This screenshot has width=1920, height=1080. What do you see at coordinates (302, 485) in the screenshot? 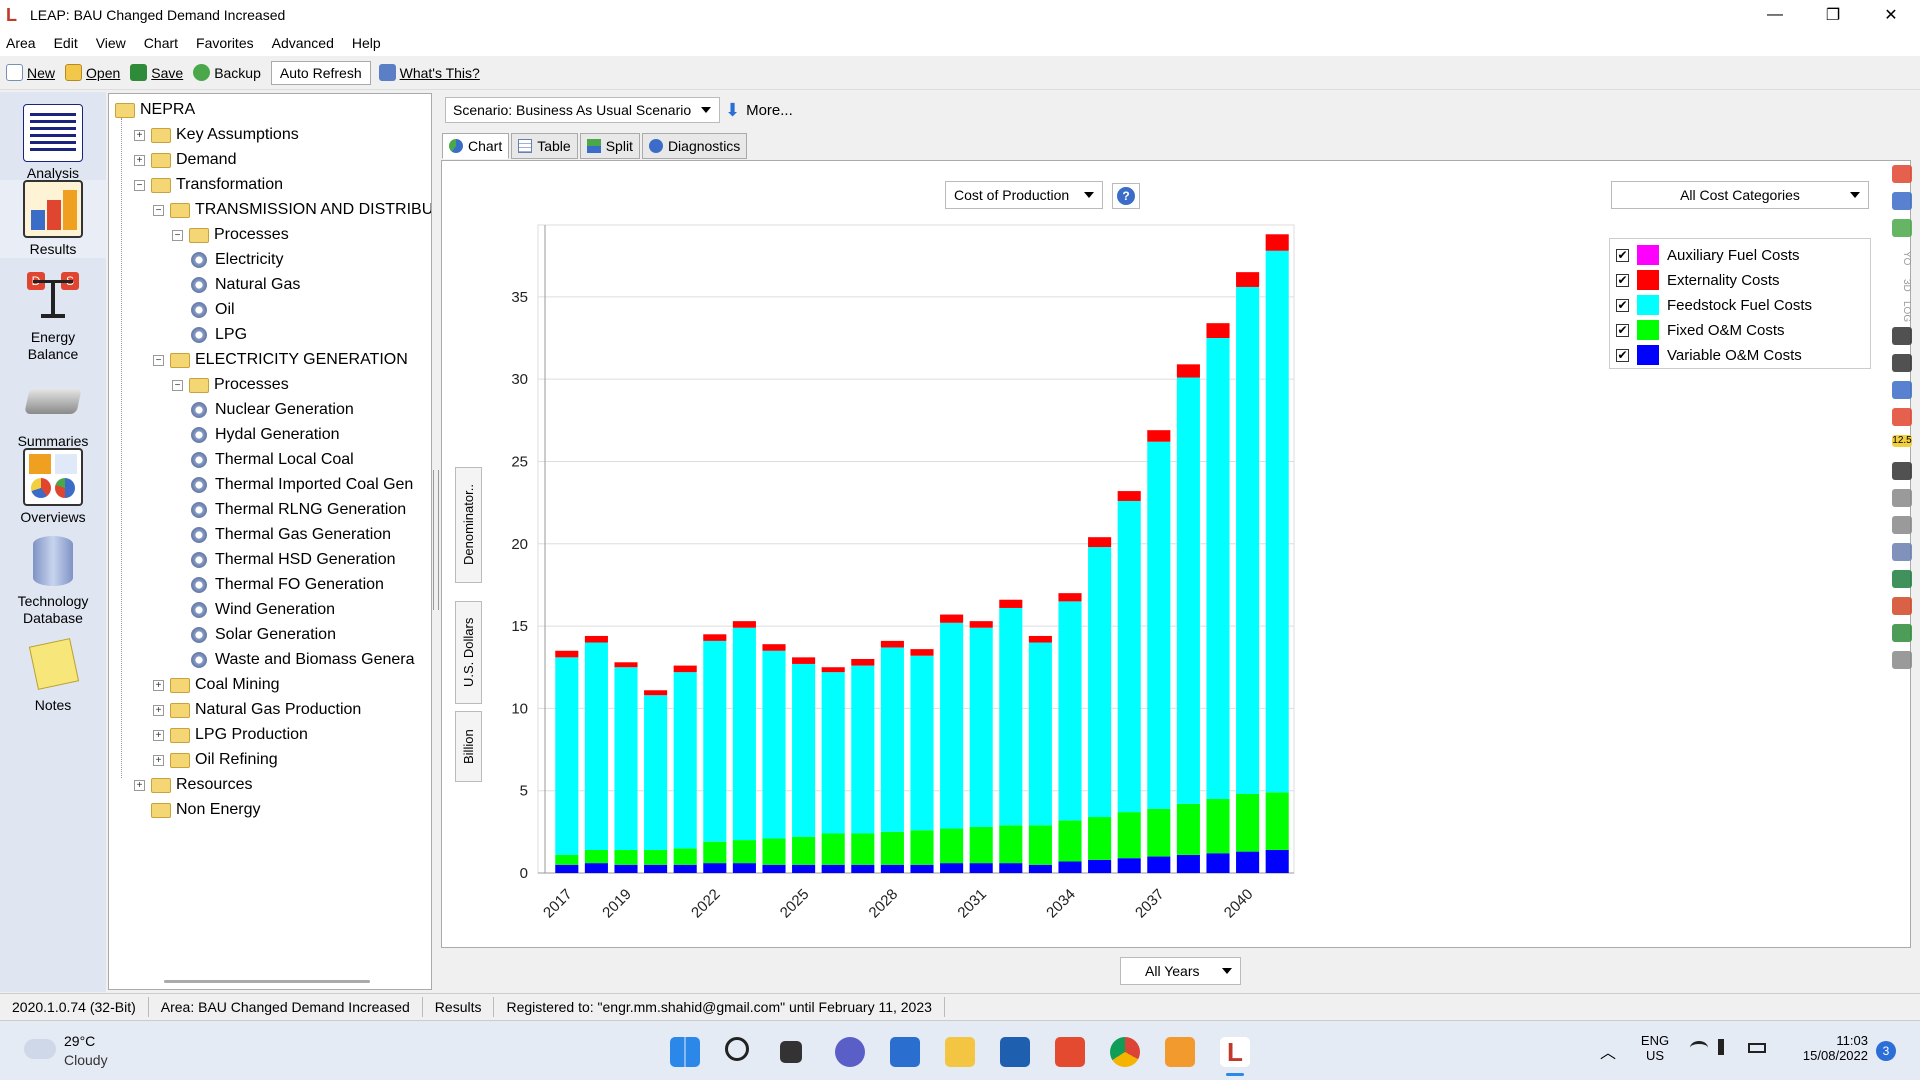
I see `tree-node: Thermal Imported Coal Gen` at bounding box center [302, 485].